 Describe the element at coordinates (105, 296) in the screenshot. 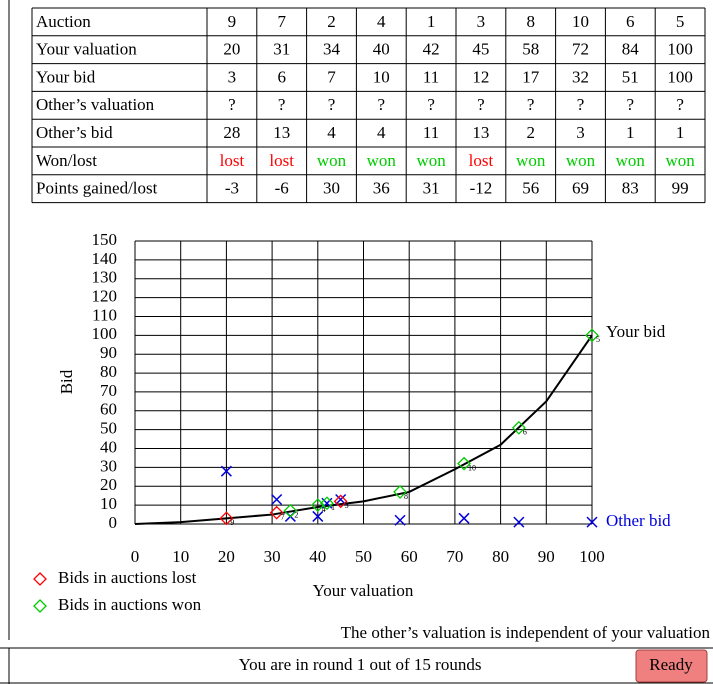

I see `y-tick-label: 120` at that location.